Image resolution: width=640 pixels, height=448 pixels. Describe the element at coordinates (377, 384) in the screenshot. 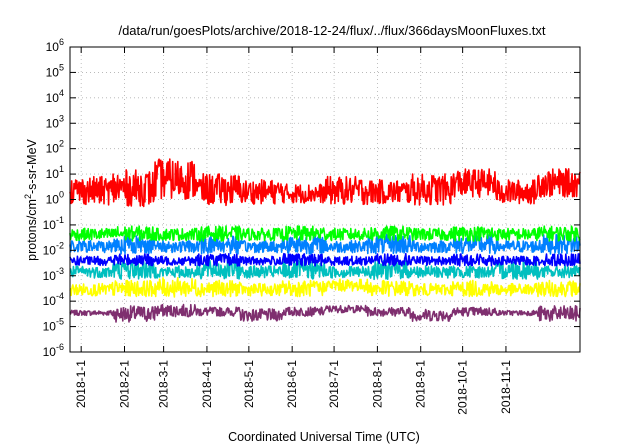

I see `x-tick-label: 2018-8-1` at that location.